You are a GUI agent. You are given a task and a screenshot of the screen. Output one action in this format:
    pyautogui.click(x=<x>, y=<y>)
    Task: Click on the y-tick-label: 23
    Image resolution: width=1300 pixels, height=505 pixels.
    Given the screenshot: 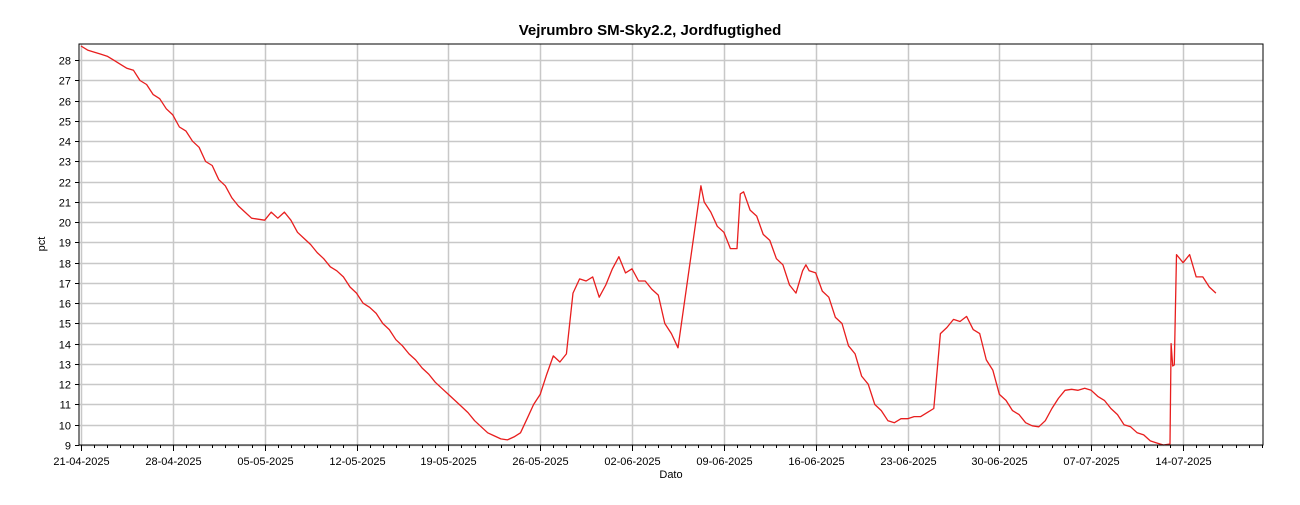 What is the action you would take?
    pyautogui.click(x=65, y=163)
    